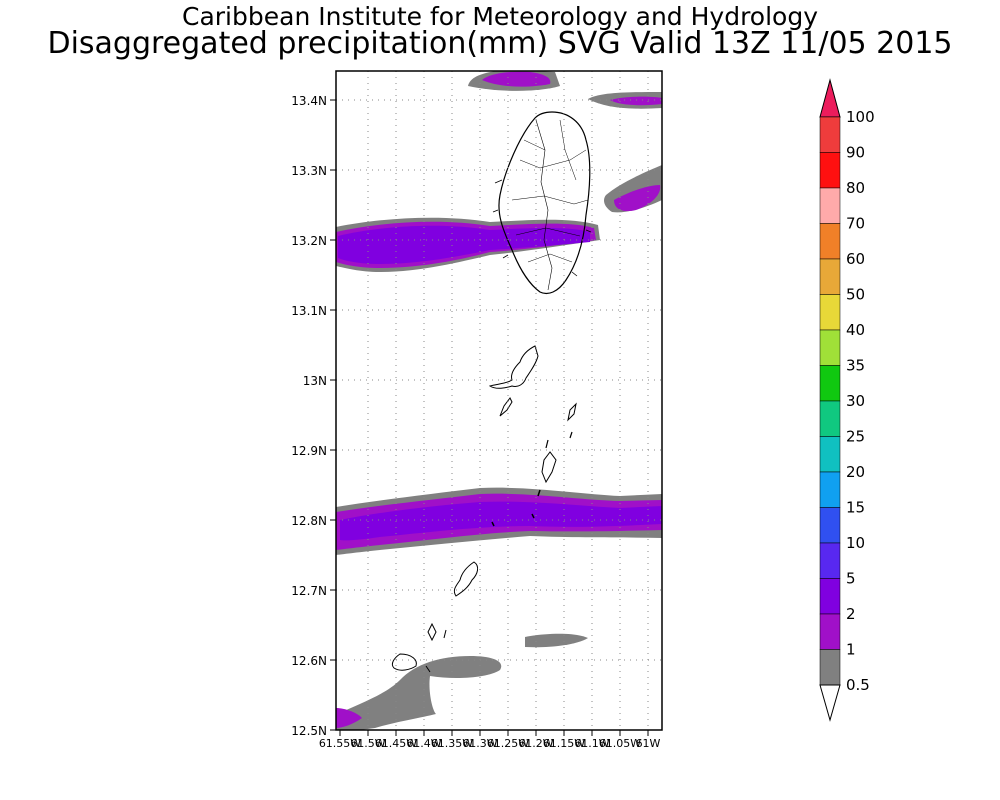 This screenshot has width=1000, height=800. I want to click on colorbar-label: 70, so click(855, 224).